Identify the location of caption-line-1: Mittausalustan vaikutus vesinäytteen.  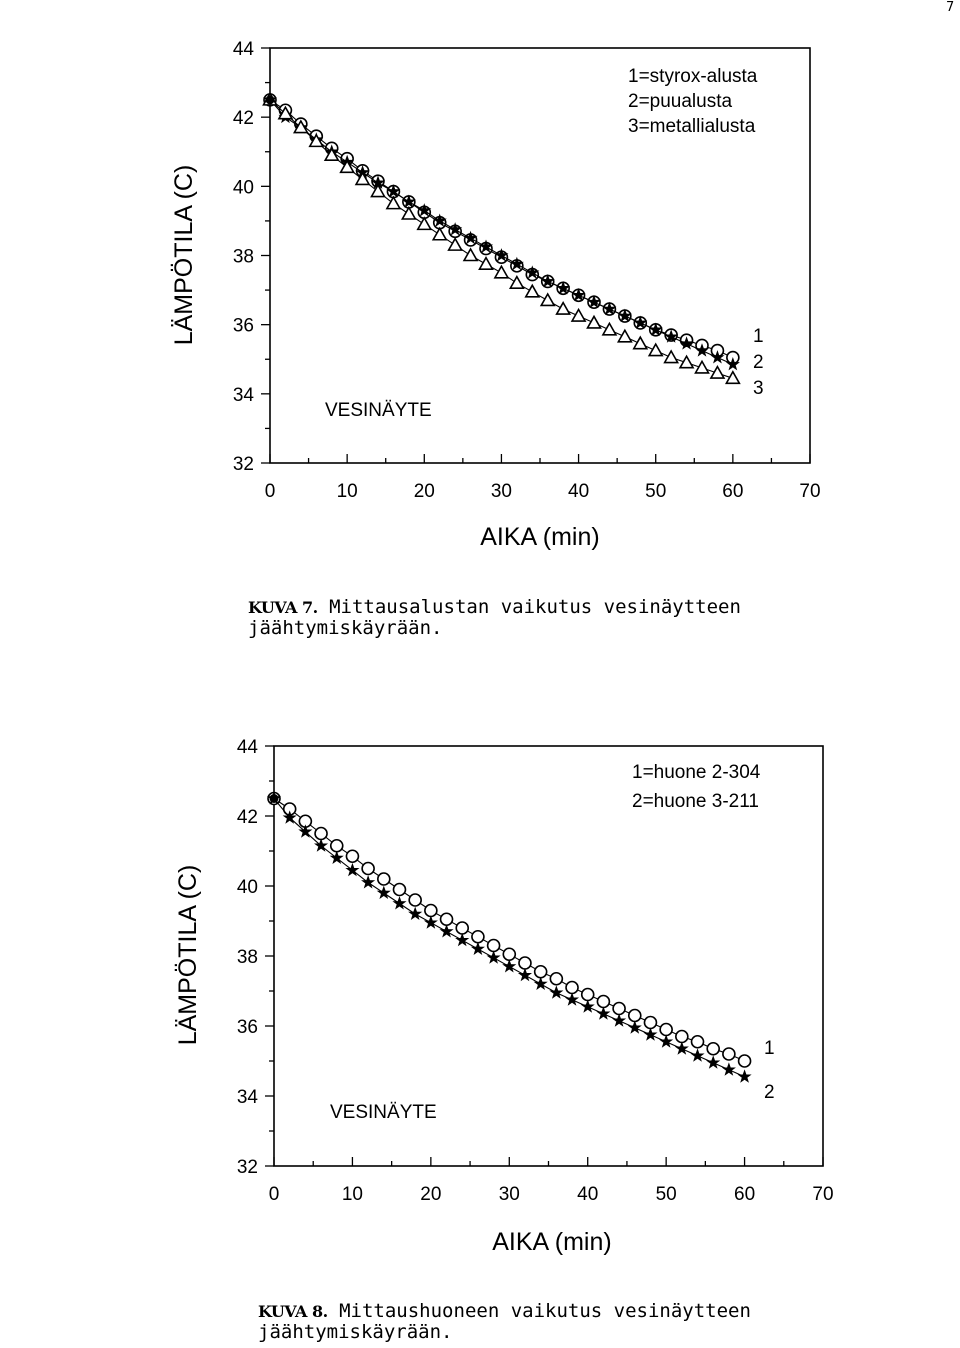
(535, 607).